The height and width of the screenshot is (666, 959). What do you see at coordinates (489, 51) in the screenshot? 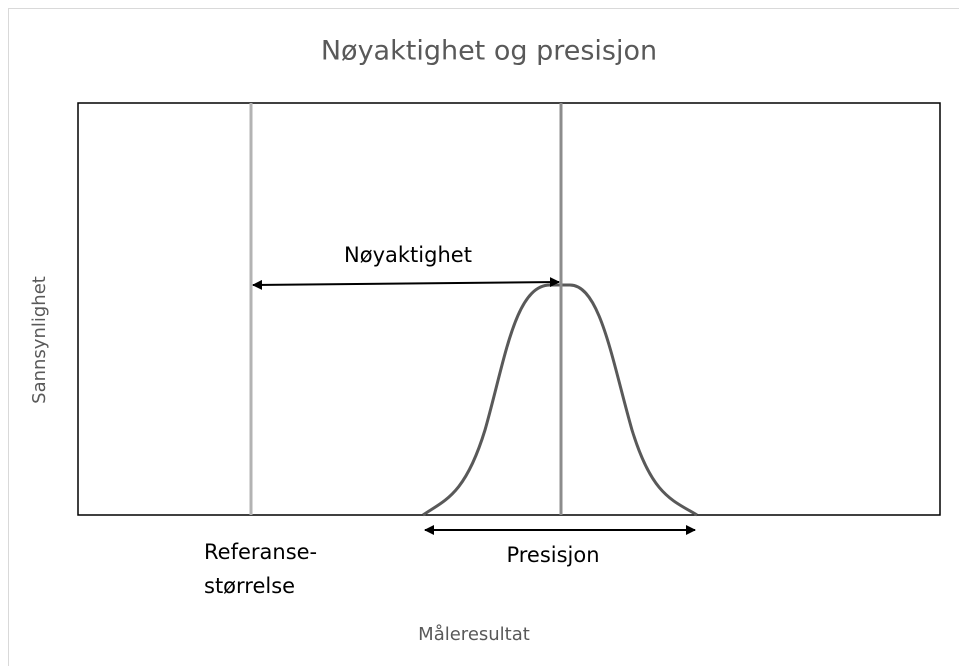
I see `title: Nøyaktighet og presisjon` at bounding box center [489, 51].